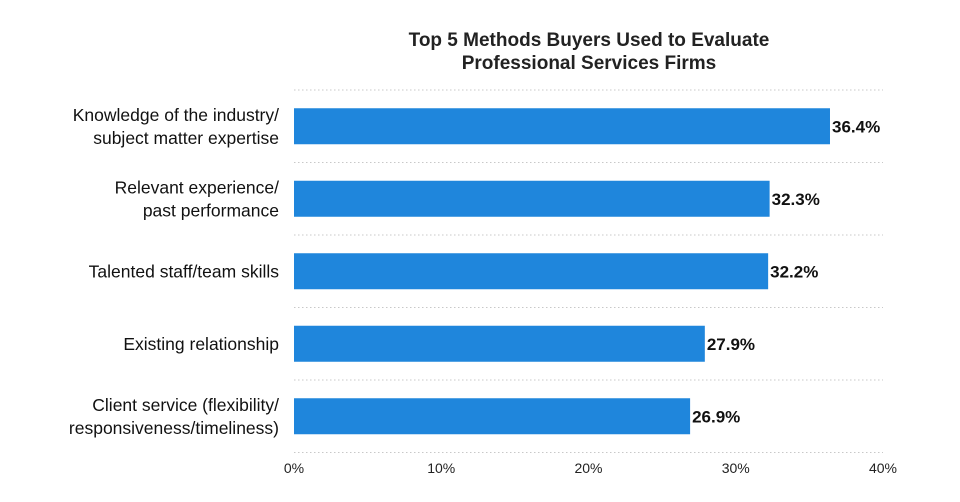 This screenshot has width=960, height=502. I want to click on value-labels: 36.4% 32.3% 32.2% 27.9% 26.9%, so click(786, 271).